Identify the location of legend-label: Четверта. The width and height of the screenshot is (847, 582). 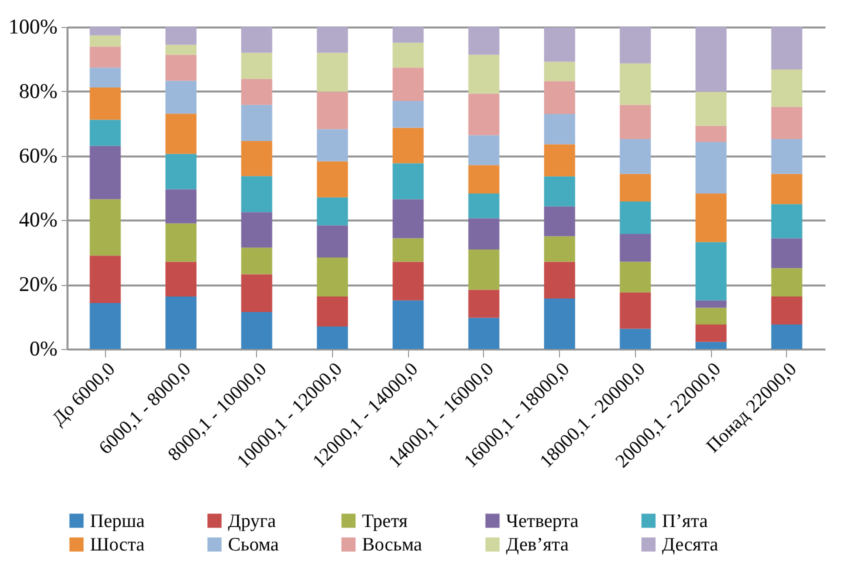
(543, 521).